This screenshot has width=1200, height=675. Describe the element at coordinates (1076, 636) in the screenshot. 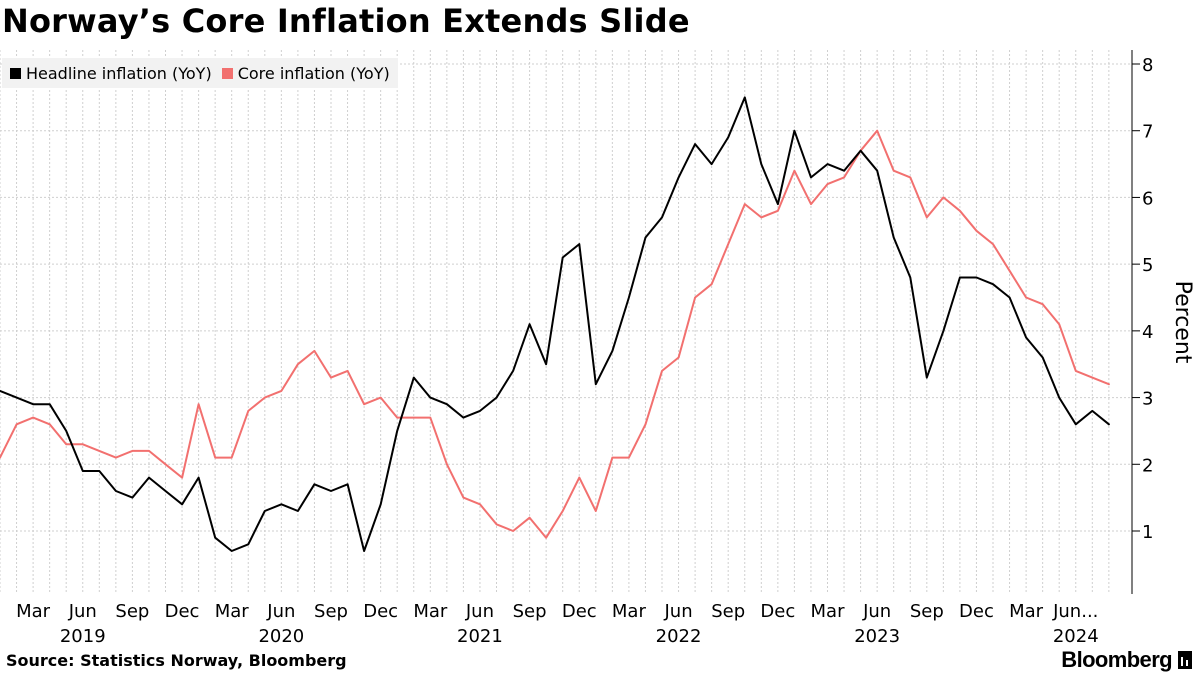

I see `x-year-label: 2024` at that location.